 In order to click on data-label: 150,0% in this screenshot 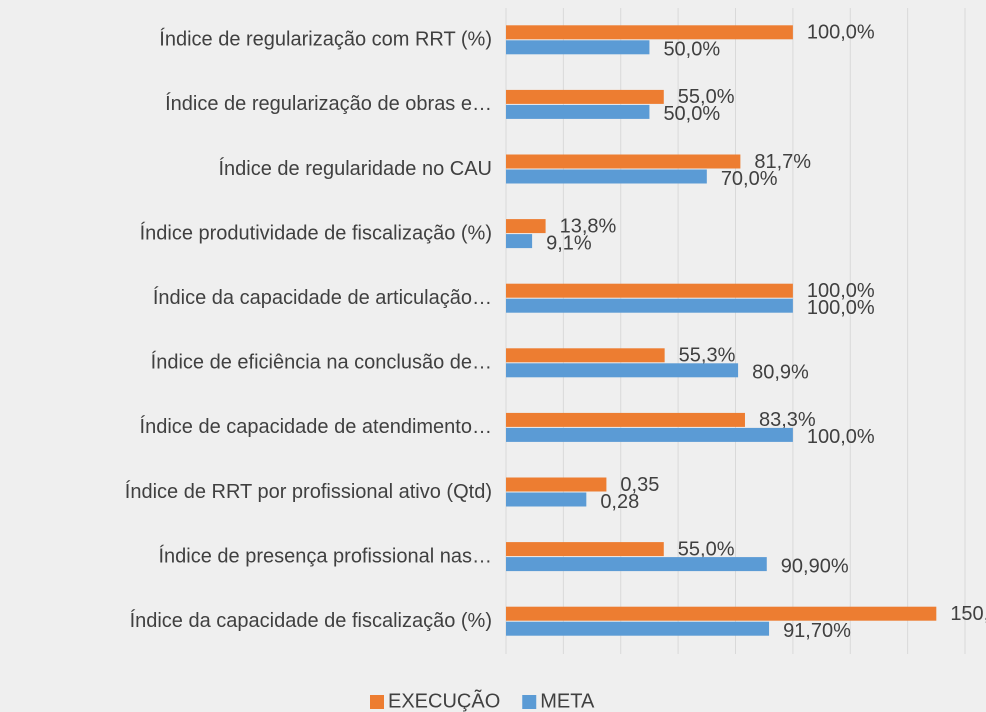, I will do `click(968, 614)`.